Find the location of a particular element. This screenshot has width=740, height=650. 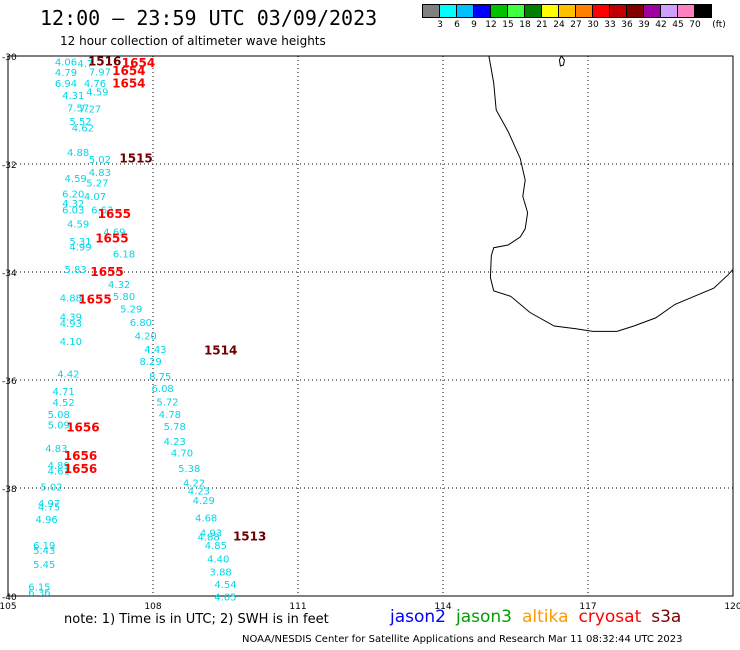

wave-height-value: 4.20 is located at coordinates (146, 337).